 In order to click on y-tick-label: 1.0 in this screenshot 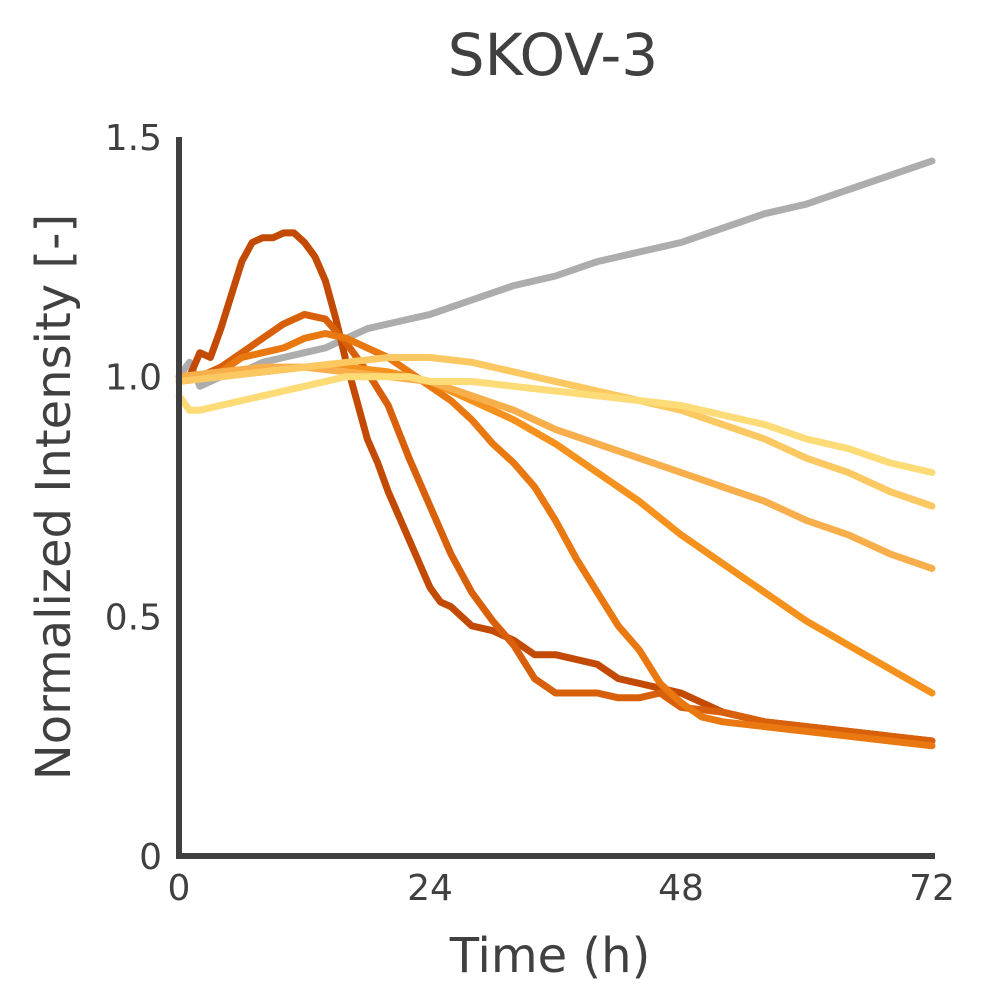, I will do `click(133, 378)`.